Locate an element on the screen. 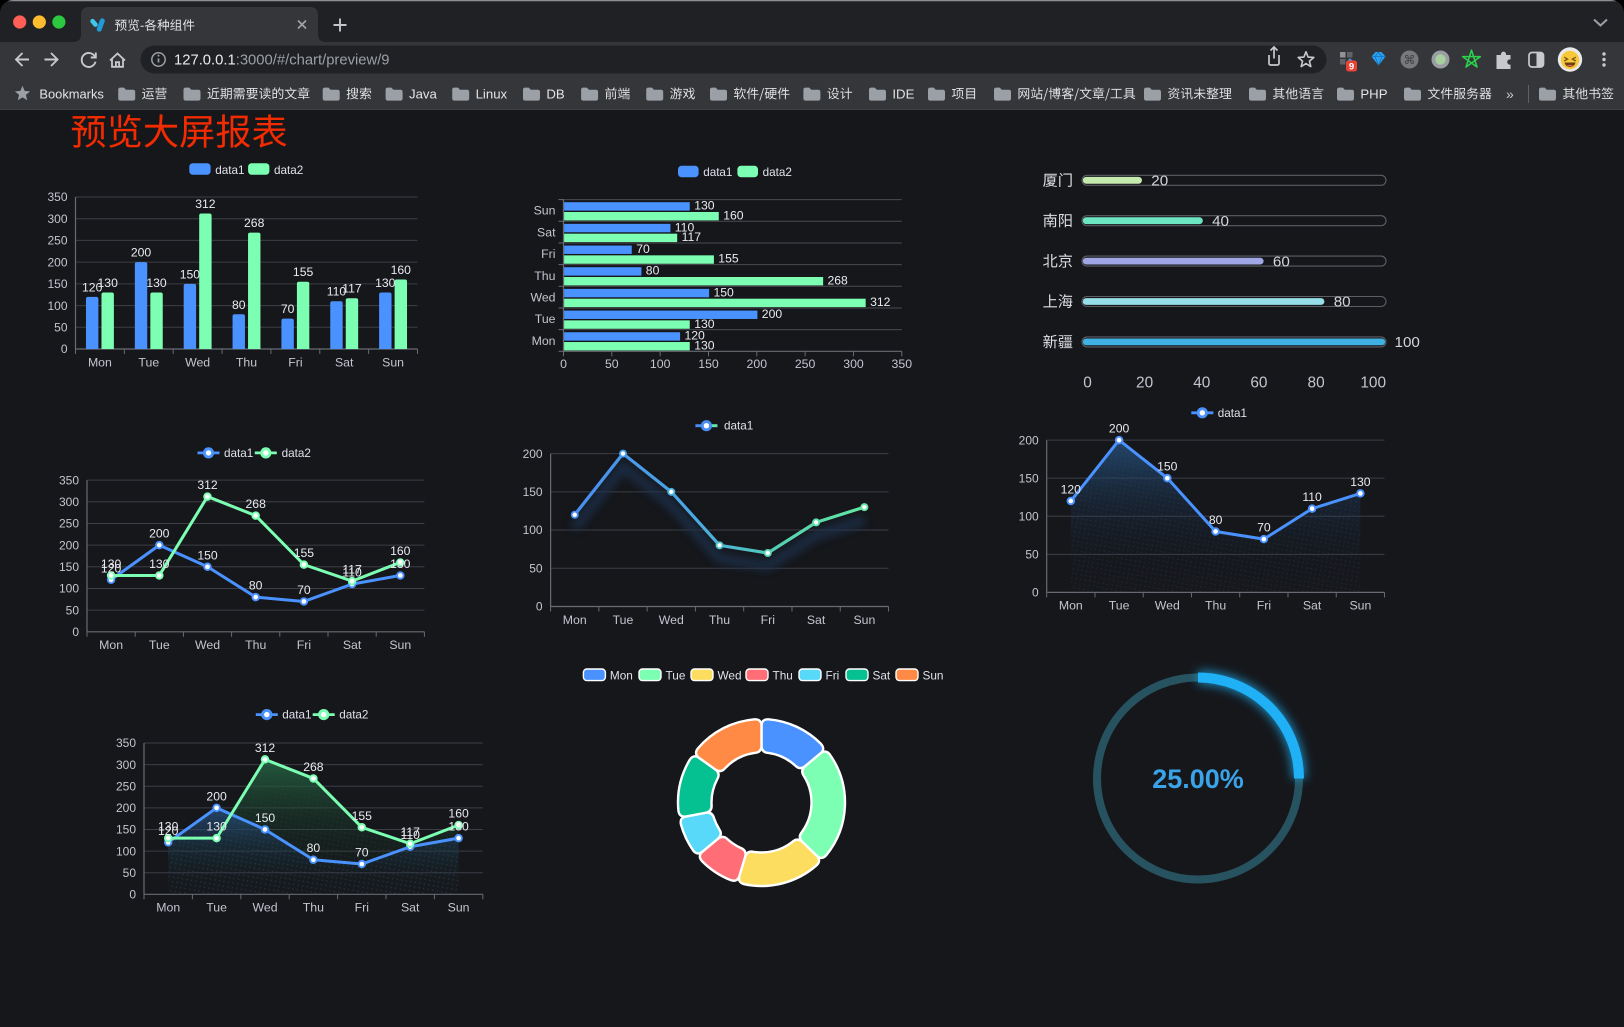  svg-text: 20 is located at coordinates (1159, 181).